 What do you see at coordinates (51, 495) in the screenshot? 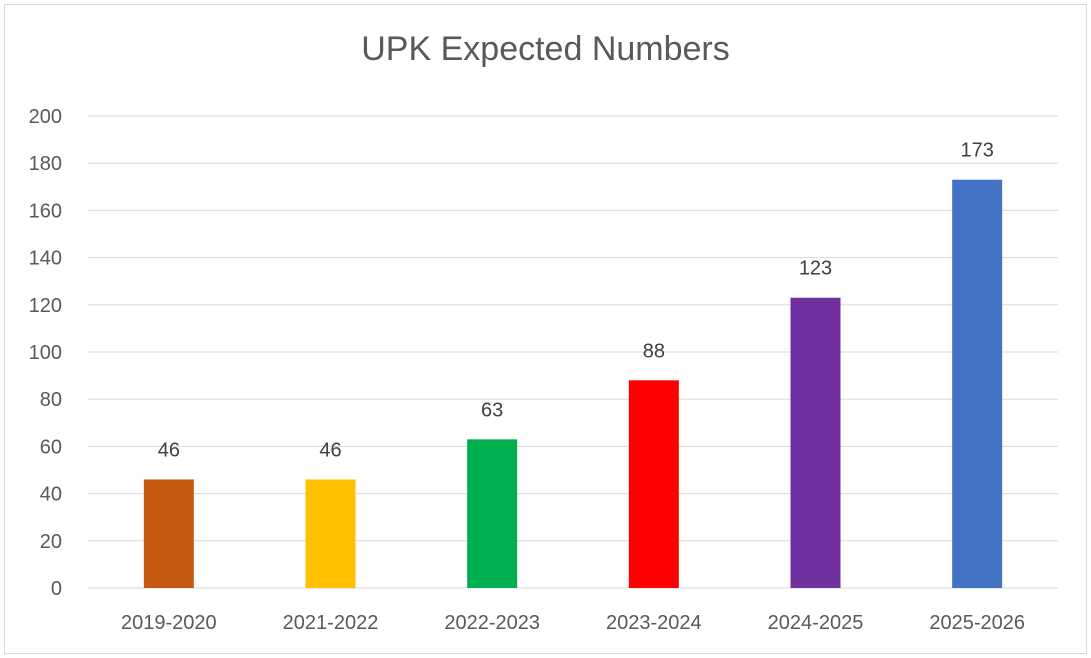
I see `y-tick-label: 40` at bounding box center [51, 495].